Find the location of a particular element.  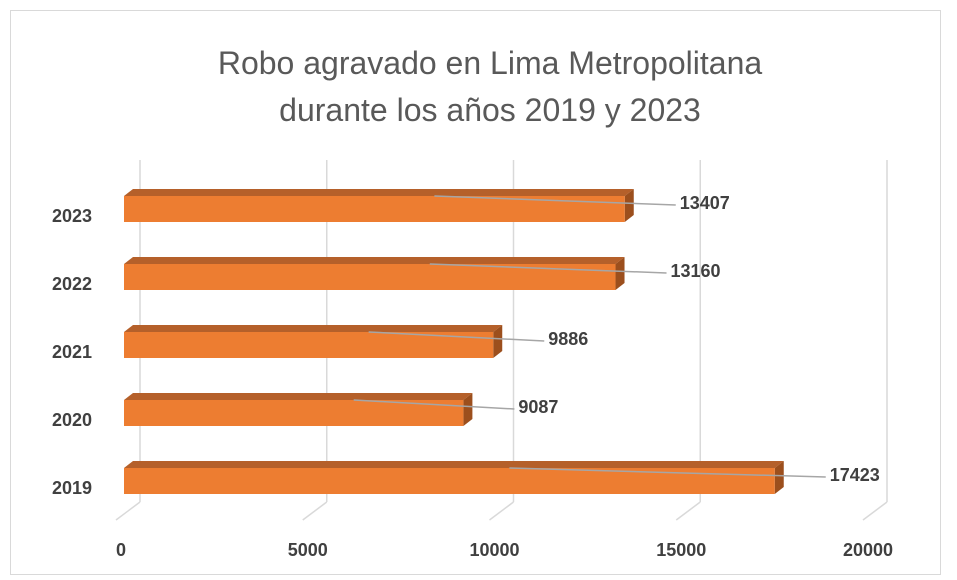

data-label: 9087 is located at coordinates (538, 407).